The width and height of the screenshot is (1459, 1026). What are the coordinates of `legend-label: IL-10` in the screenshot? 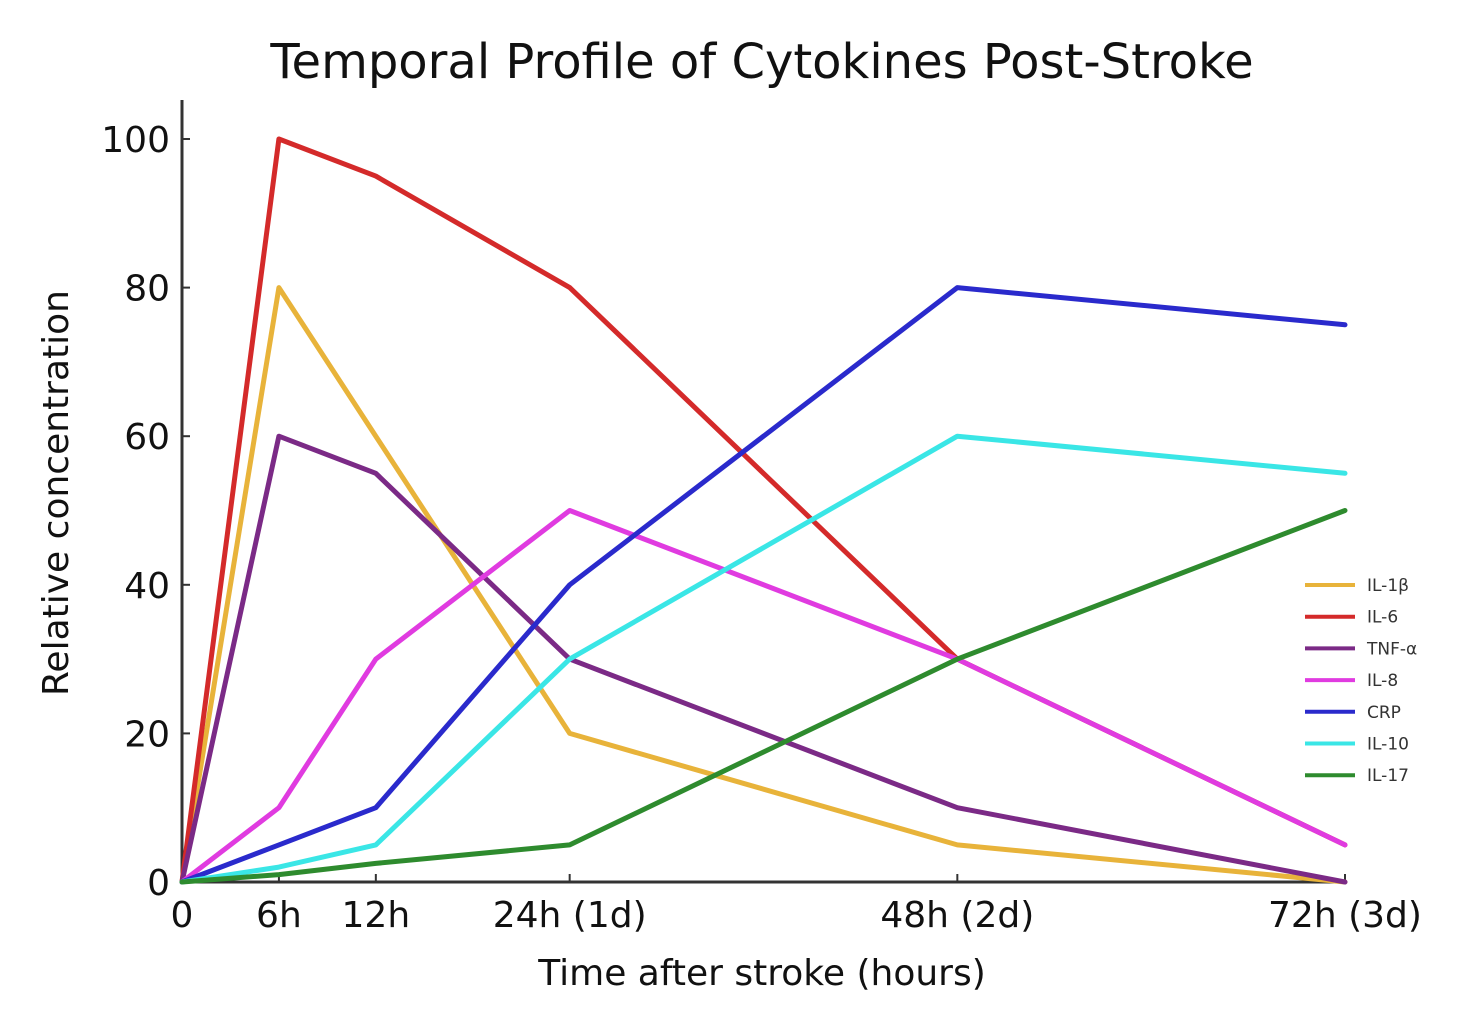 It's located at (1388, 745).